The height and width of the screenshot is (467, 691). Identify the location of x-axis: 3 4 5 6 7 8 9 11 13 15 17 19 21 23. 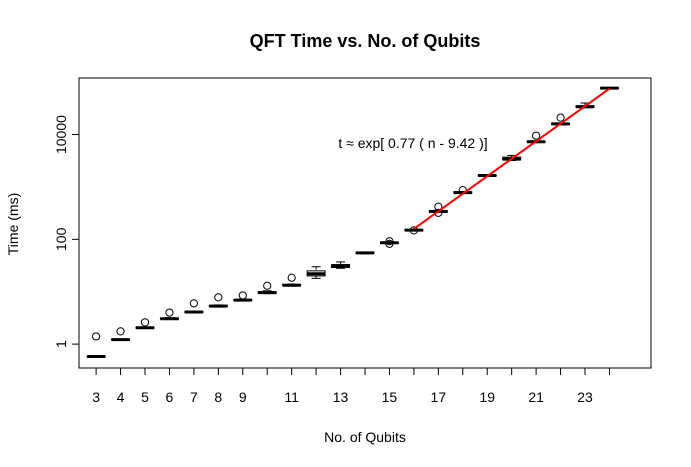
(351, 386).